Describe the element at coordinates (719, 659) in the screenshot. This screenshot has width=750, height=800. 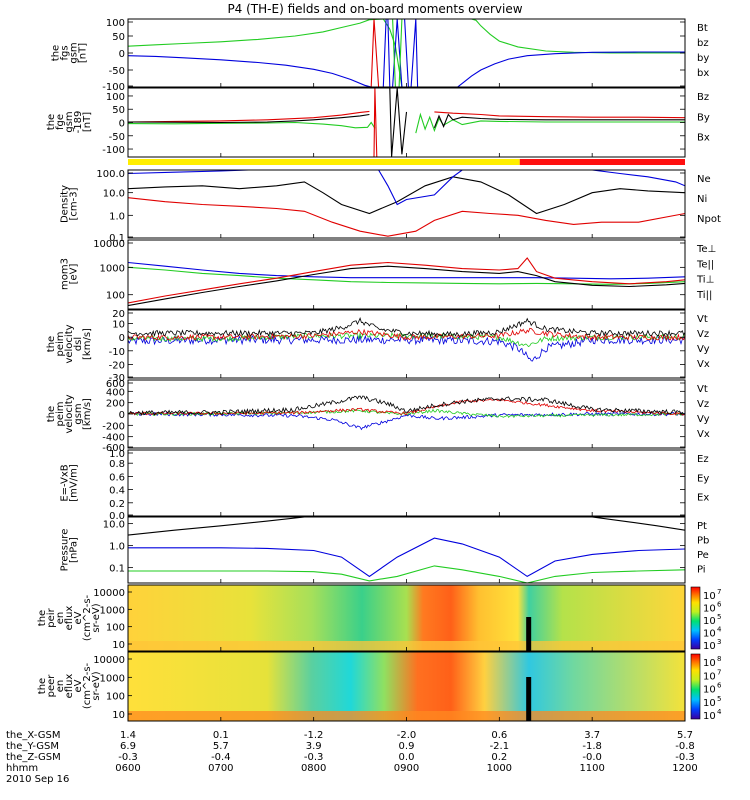
I see `colorbar-tick-exponent: 8` at that location.